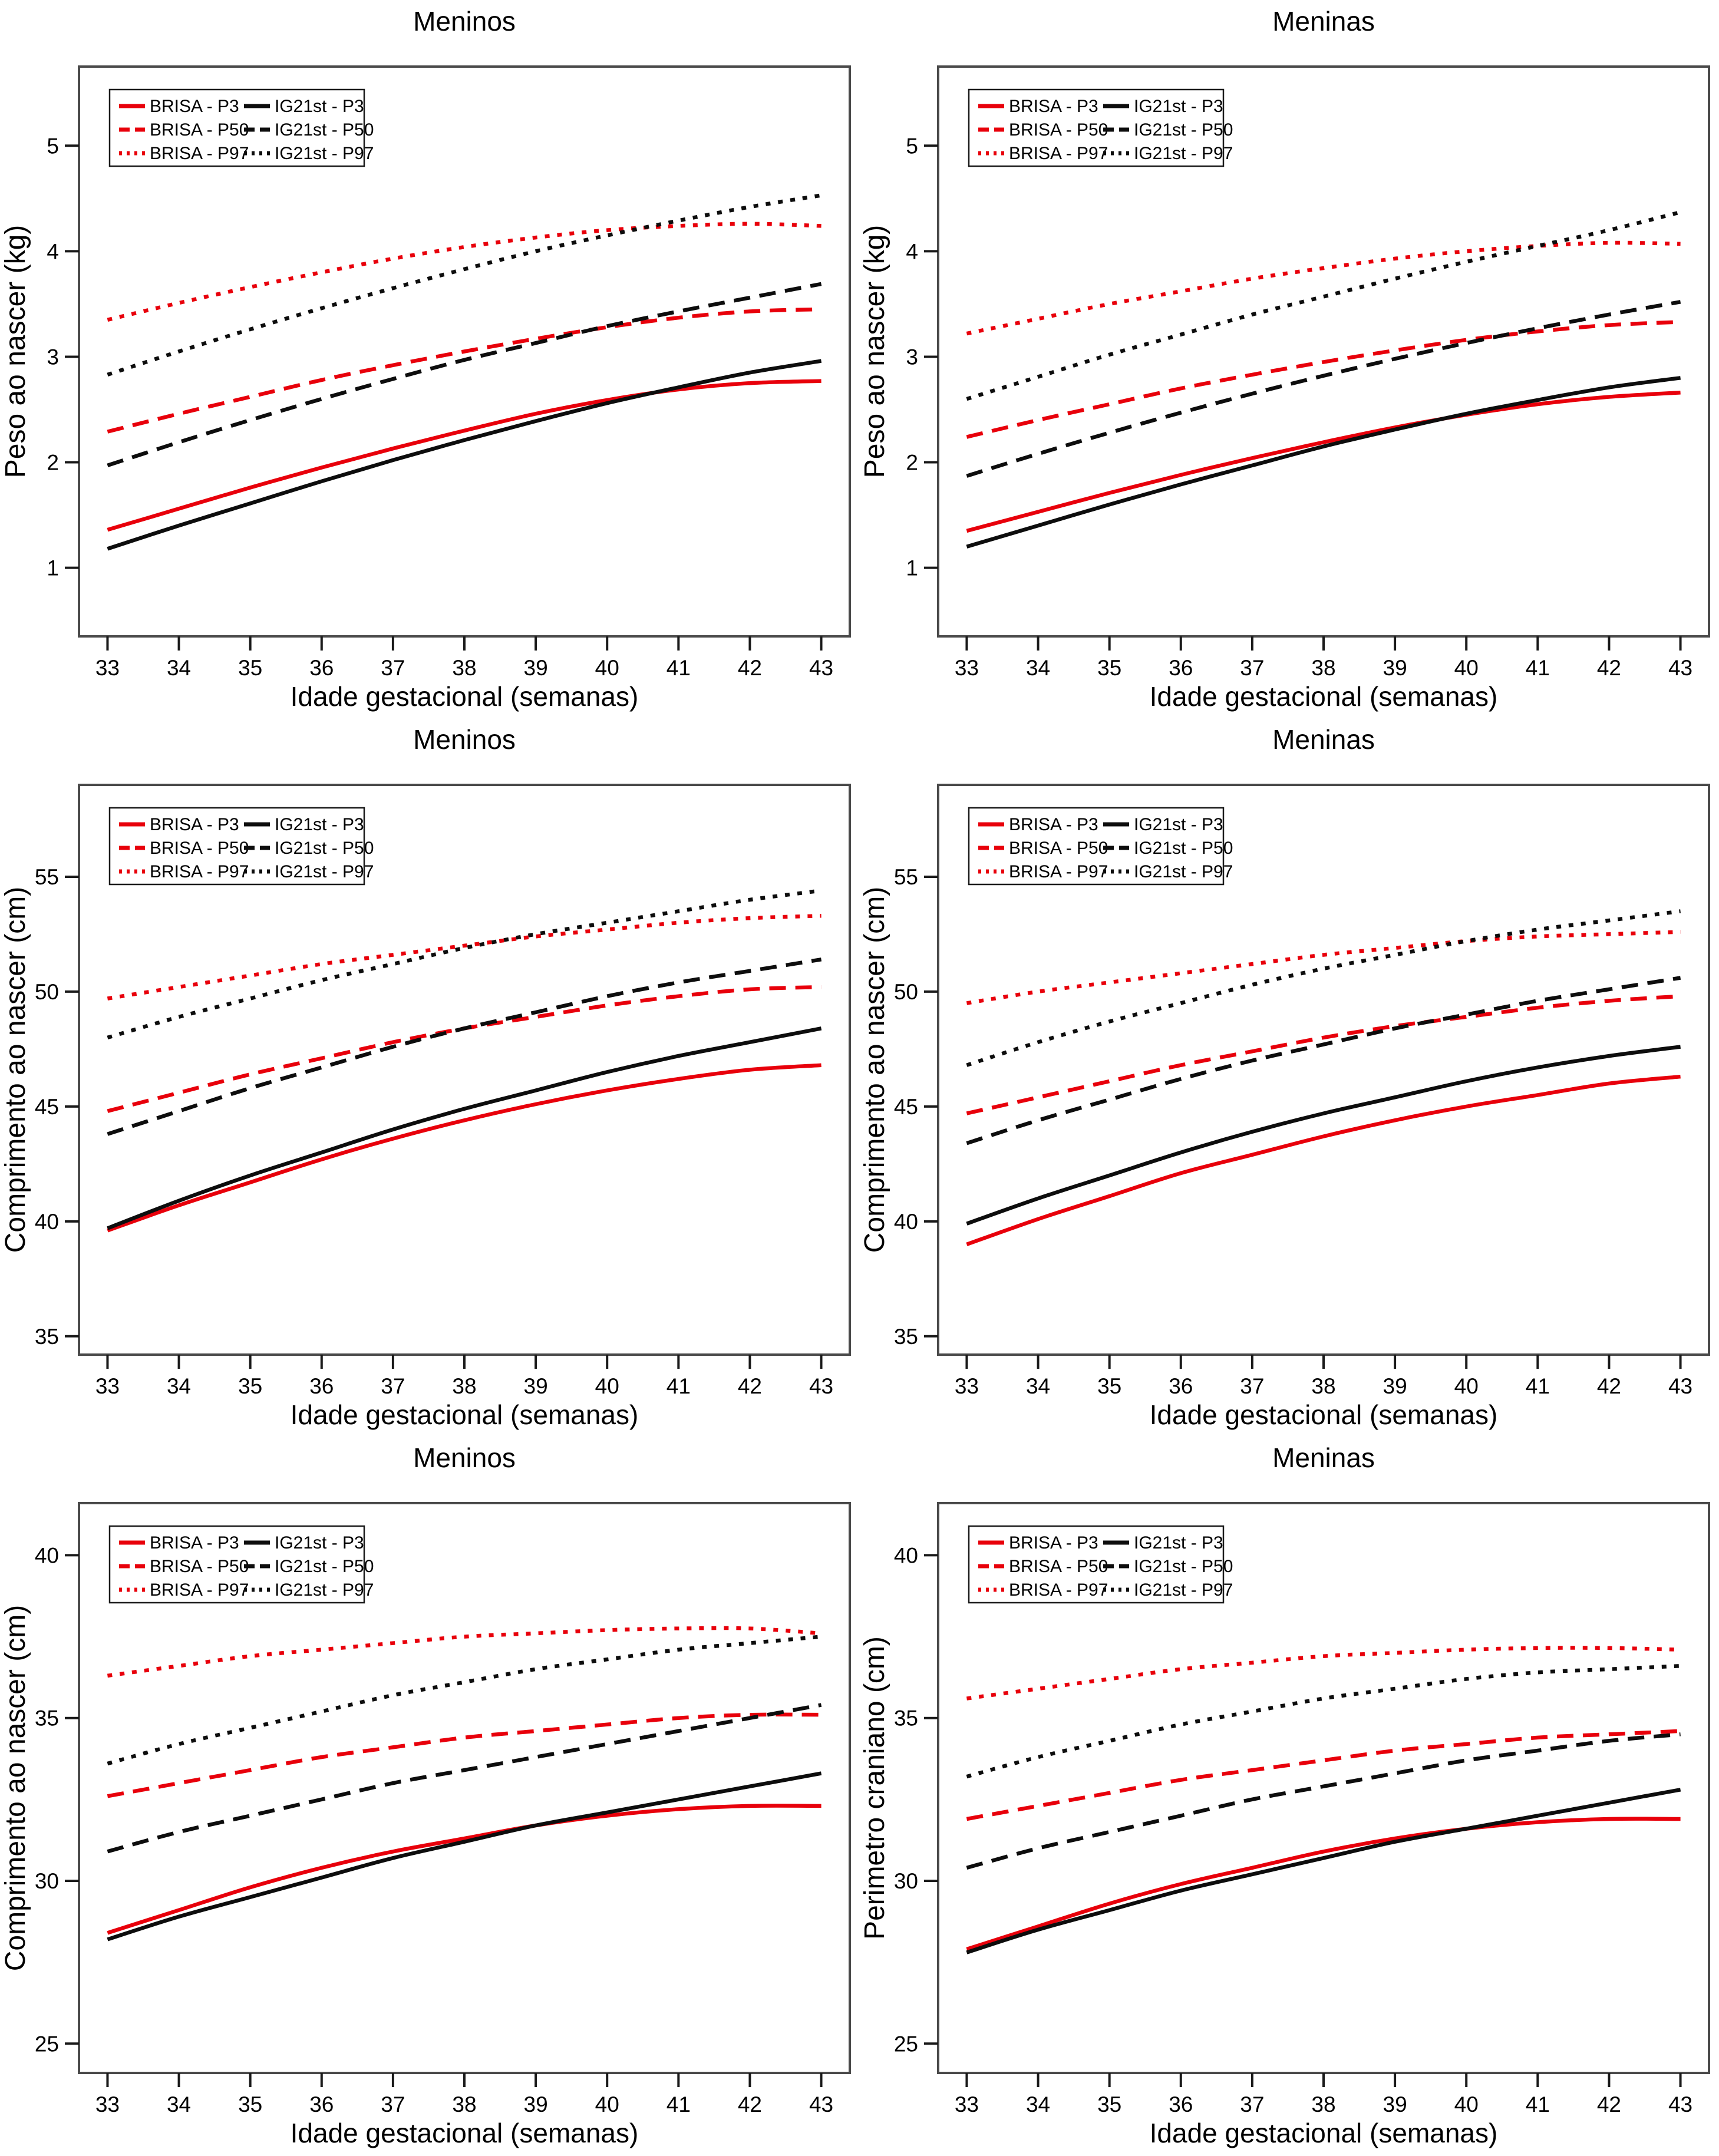 The height and width of the screenshot is (2156, 1719). I want to click on y-axis-label: Perimetro craniano (cm), so click(875, 1788).